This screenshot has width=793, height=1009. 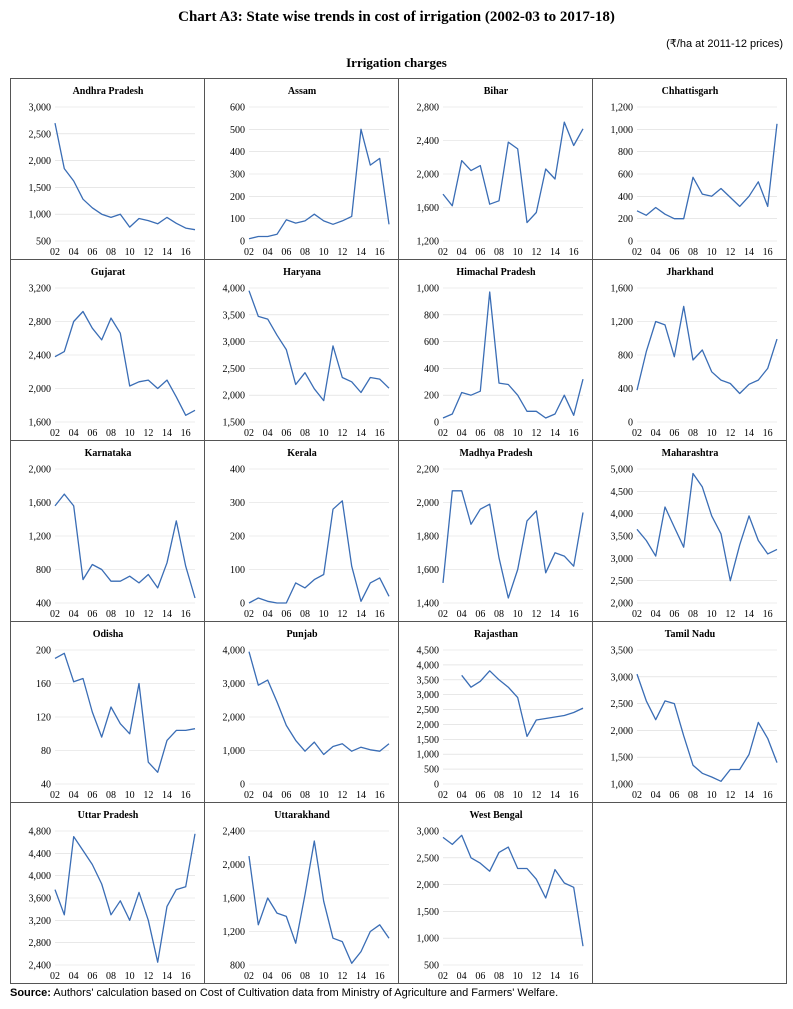 What do you see at coordinates (622, 758) in the screenshot?
I see `y-tick-label: 1,500` at bounding box center [622, 758].